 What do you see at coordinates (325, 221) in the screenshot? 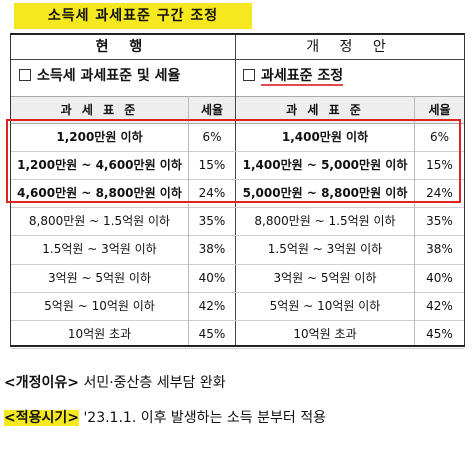
I see `cell-proposed-bracket: 8,800만원 ~ 1.5억원 이하` at bounding box center [325, 221].